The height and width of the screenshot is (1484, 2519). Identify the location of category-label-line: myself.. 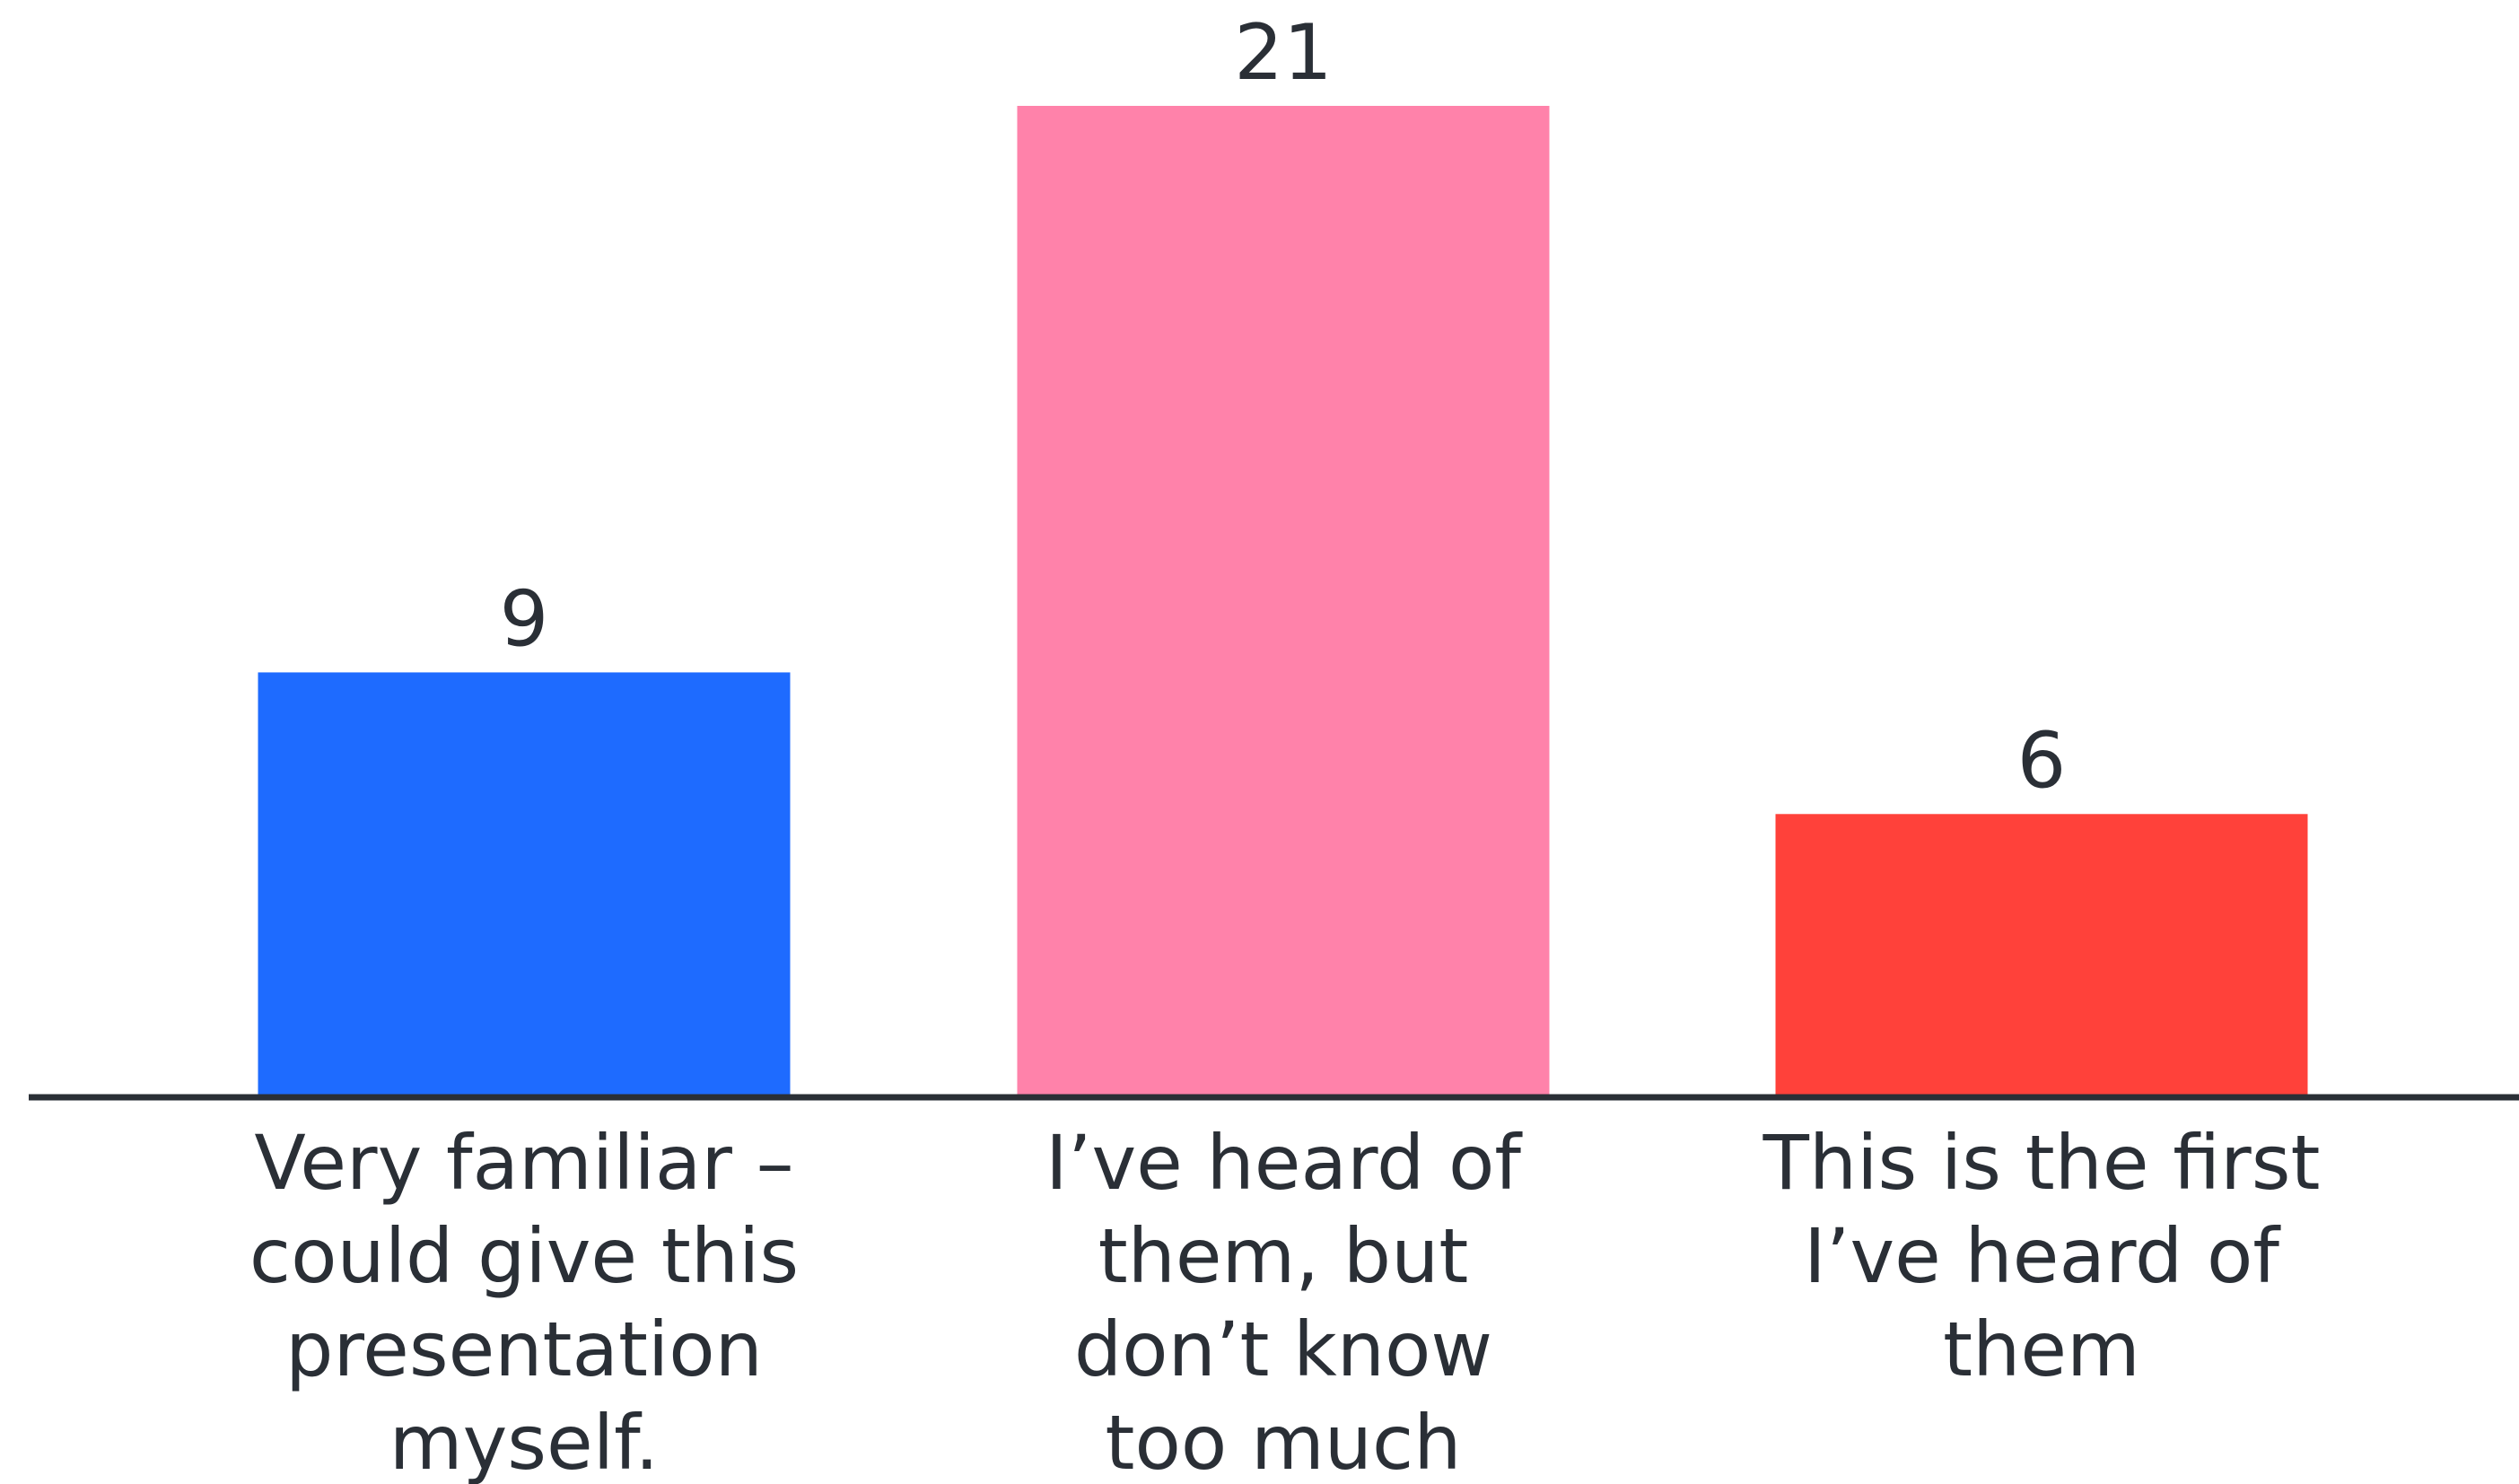
(524, 1441).